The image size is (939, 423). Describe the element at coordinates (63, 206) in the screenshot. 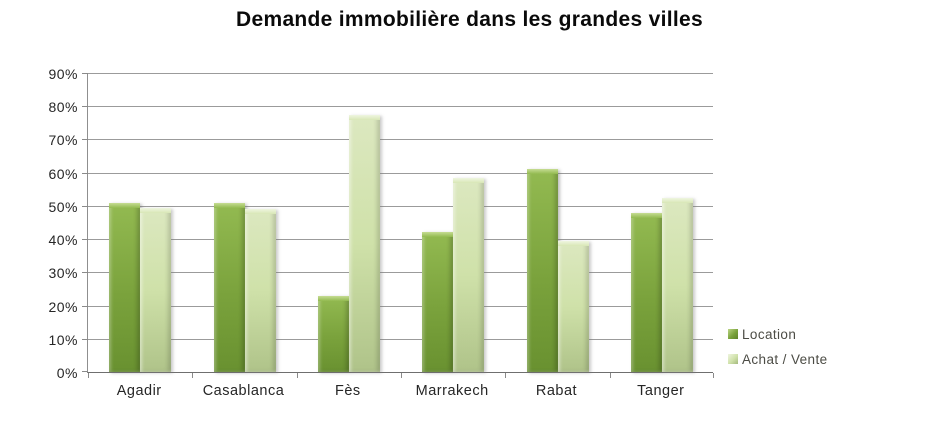

I see `y-tick-label-50: 50%` at that location.